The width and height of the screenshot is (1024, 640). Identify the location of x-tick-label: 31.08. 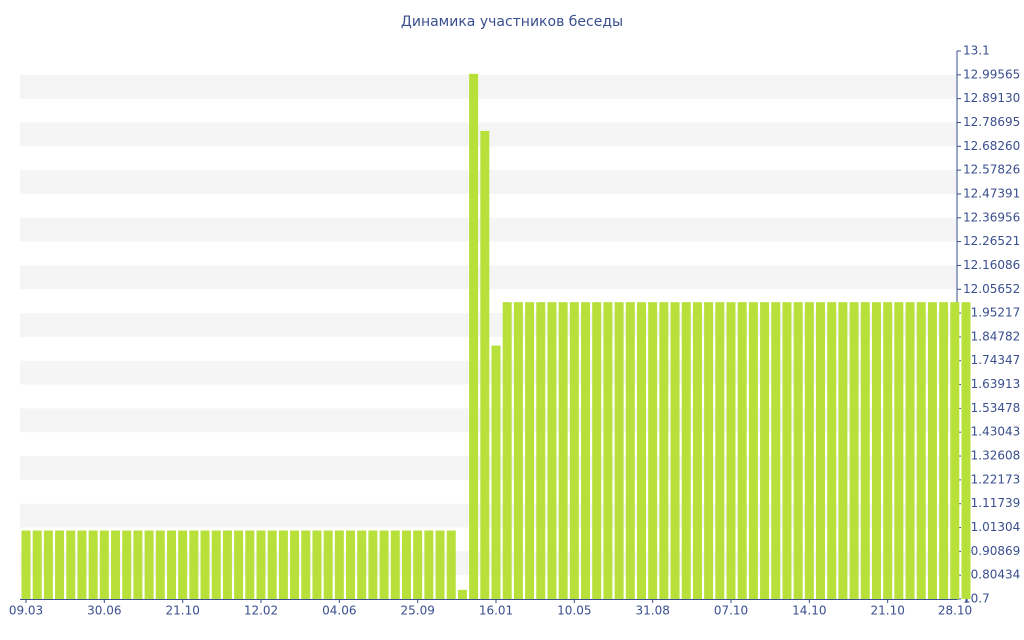
(652, 611).